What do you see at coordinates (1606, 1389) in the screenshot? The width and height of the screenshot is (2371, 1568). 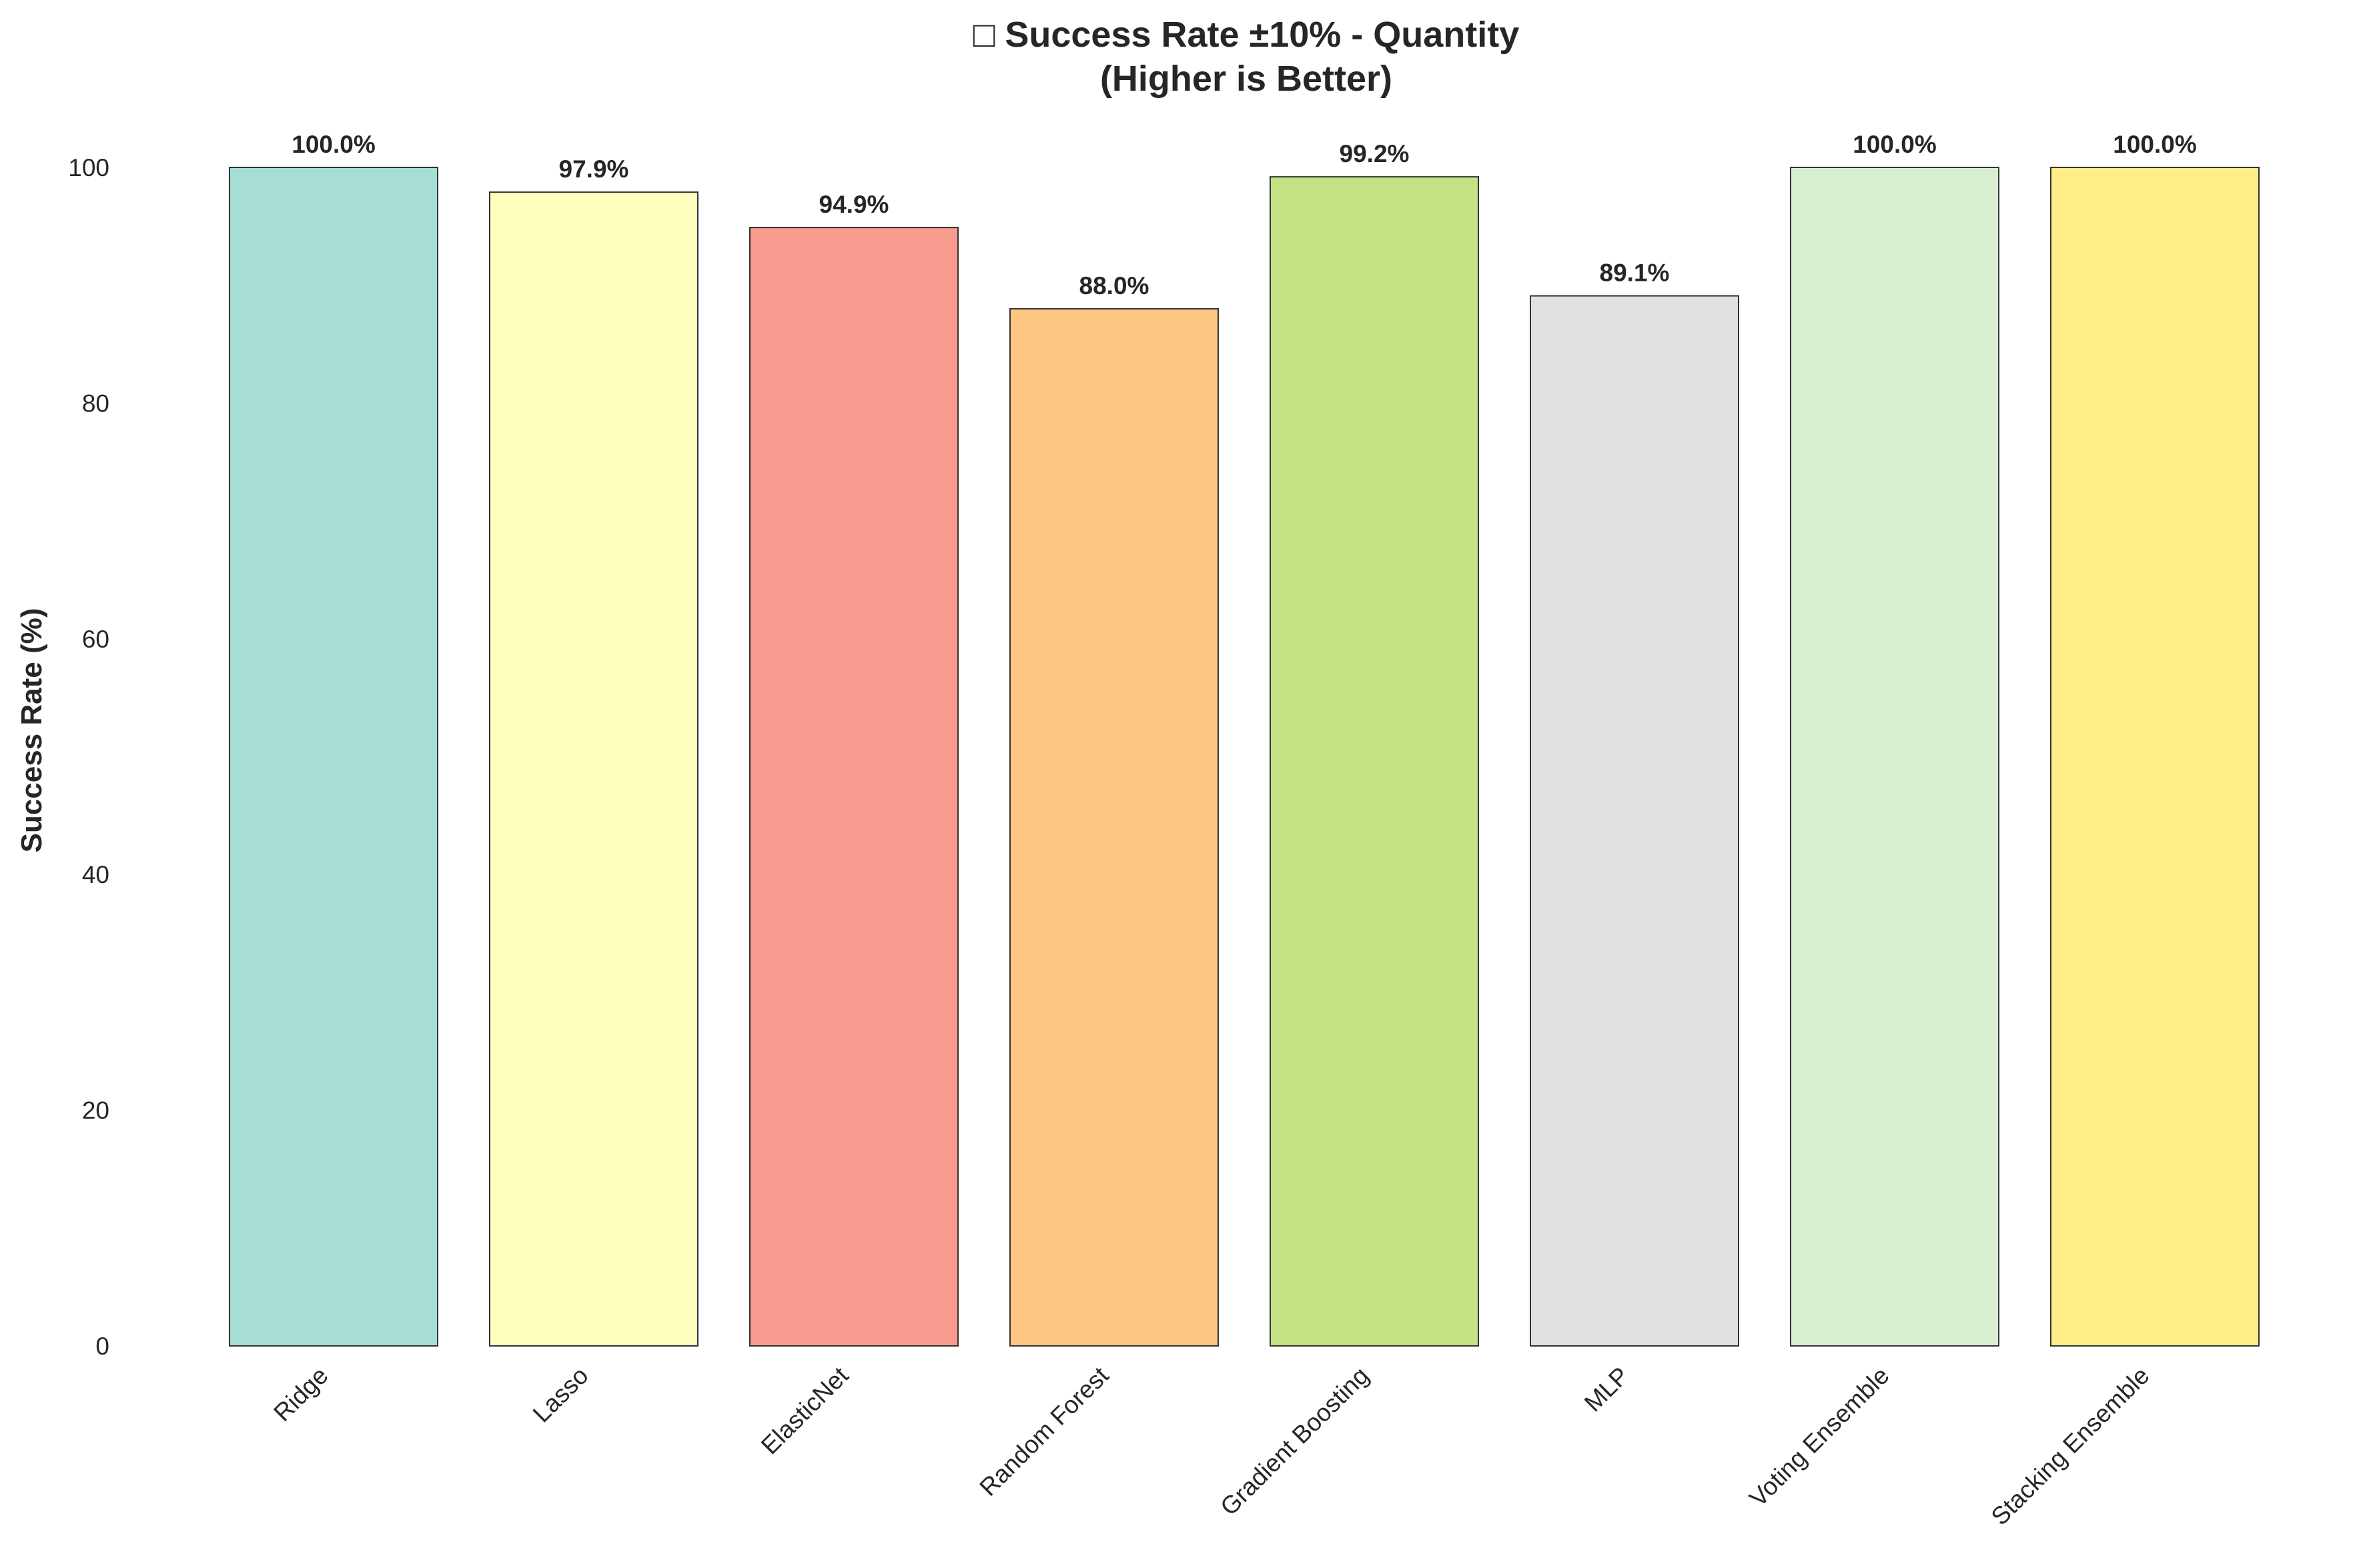 I see `x-tick-label: MLP` at bounding box center [1606, 1389].